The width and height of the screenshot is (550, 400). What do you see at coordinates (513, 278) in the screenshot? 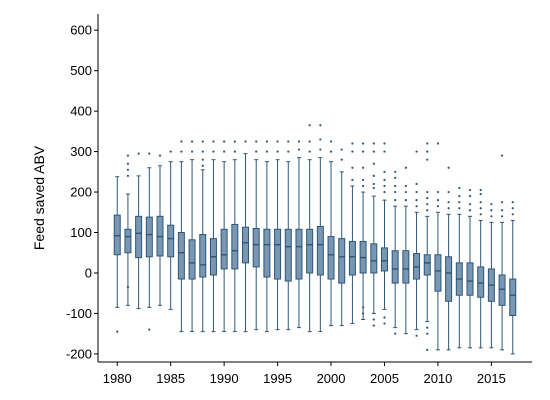
I see `box-2017` at bounding box center [513, 278].